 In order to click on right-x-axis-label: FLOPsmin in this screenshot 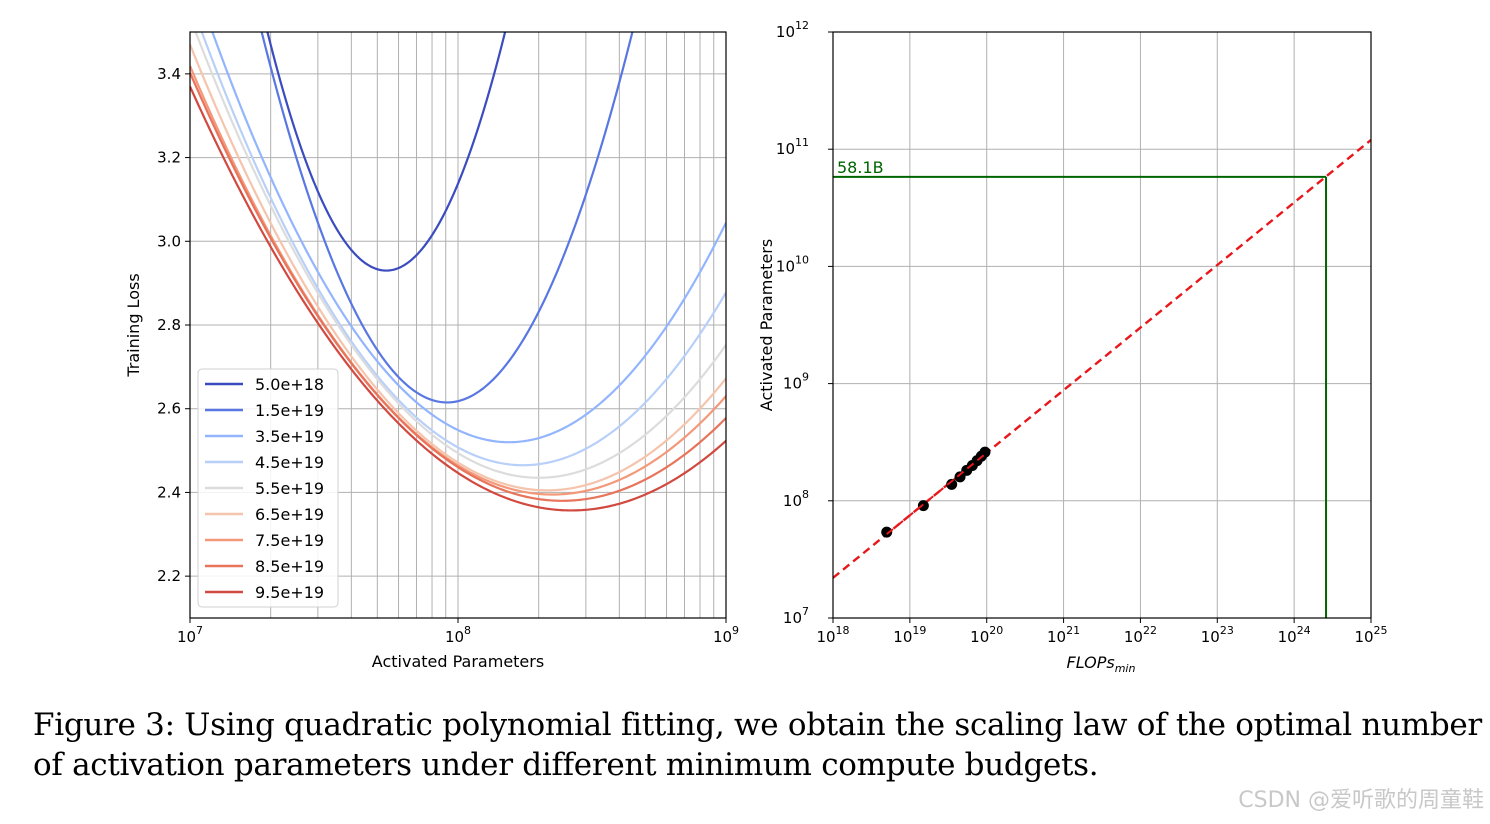, I will do `click(1101, 664)`.